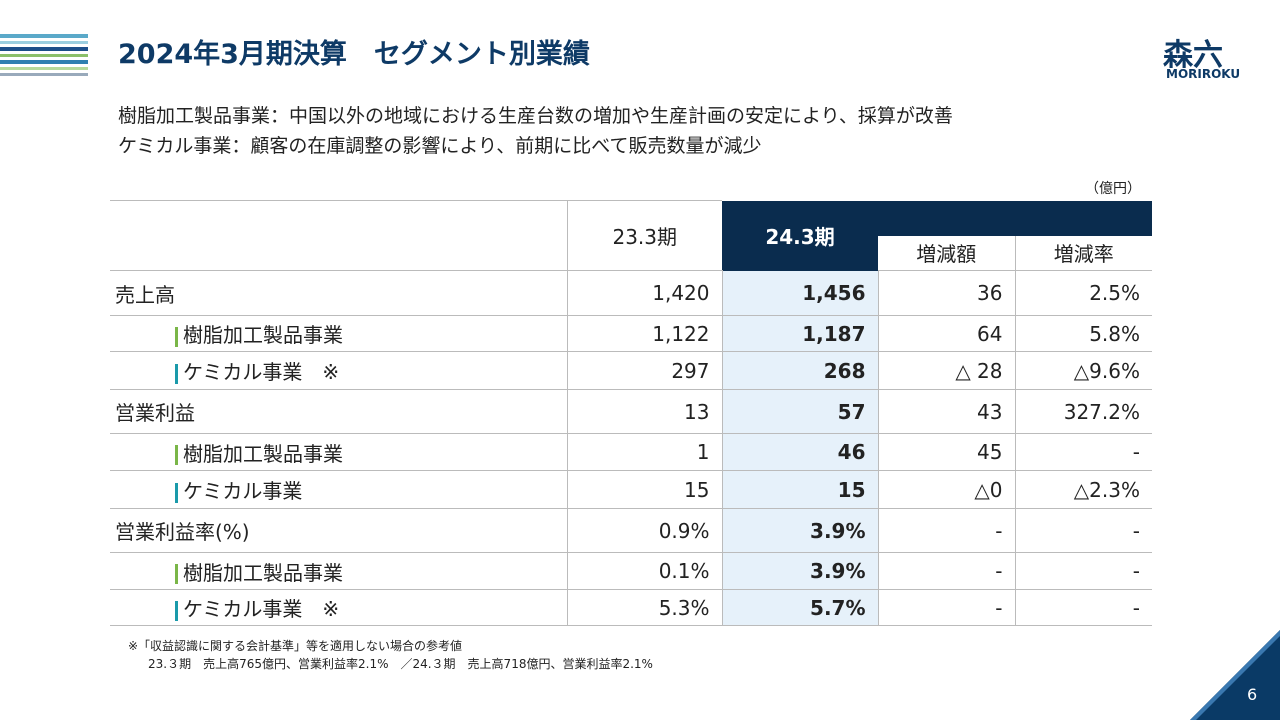 Image resolution: width=1280 pixels, height=720 pixels. I want to click on cell: 43, so click(946, 411).